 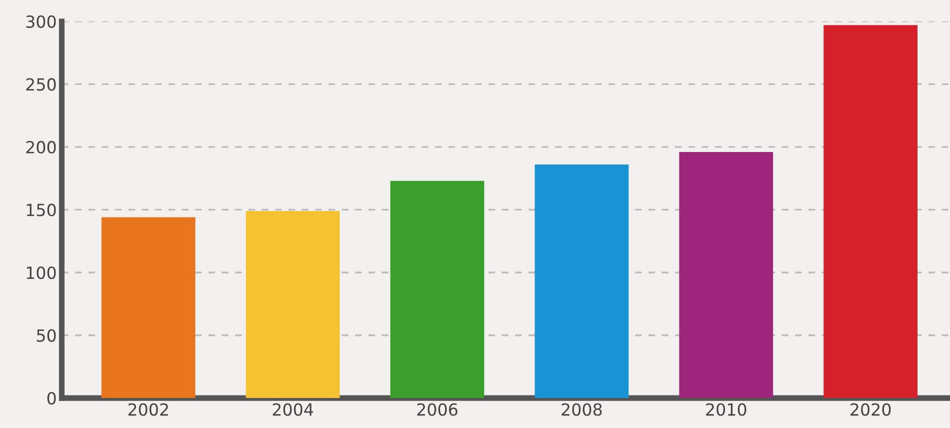 I want to click on y-tick-label: 250, so click(x=41, y=84).